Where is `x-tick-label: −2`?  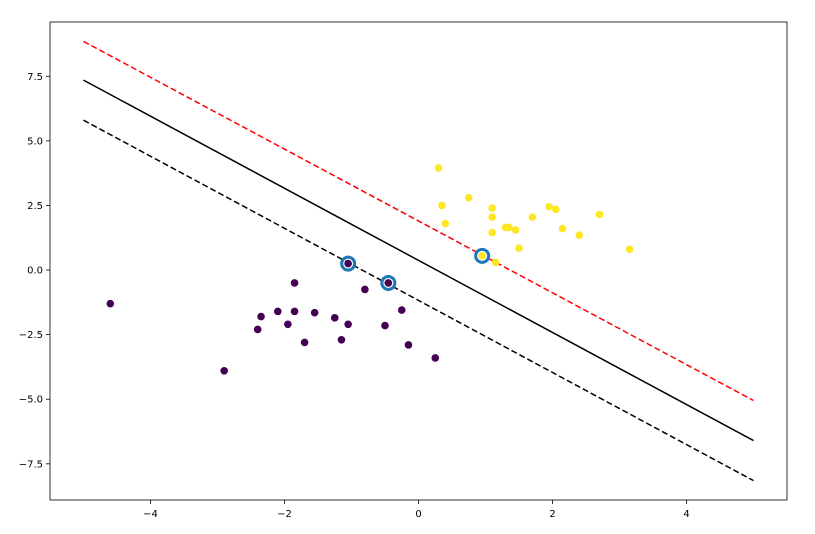 x-tick-label: −2 is located at coordinates (284, 514).